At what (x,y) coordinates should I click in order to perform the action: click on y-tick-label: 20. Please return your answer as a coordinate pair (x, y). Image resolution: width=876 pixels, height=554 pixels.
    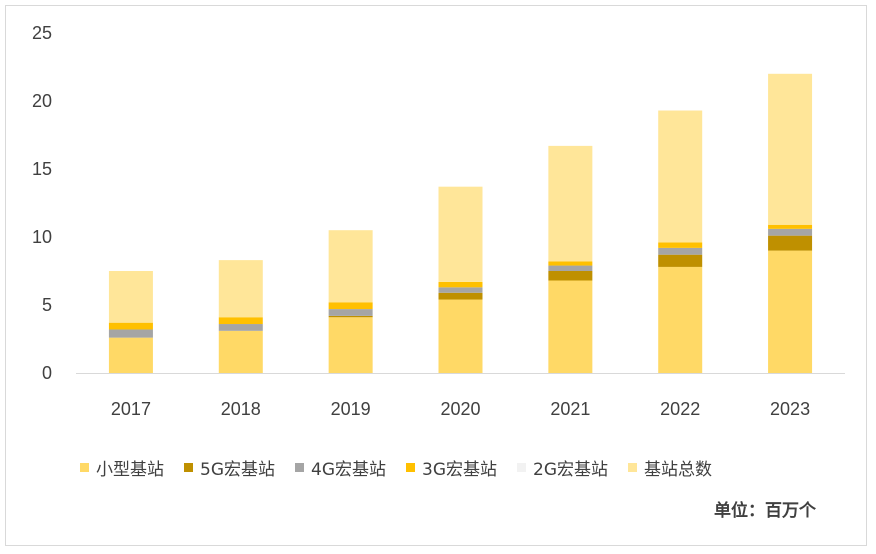
    Looking at the image, I should click on (42, 101).